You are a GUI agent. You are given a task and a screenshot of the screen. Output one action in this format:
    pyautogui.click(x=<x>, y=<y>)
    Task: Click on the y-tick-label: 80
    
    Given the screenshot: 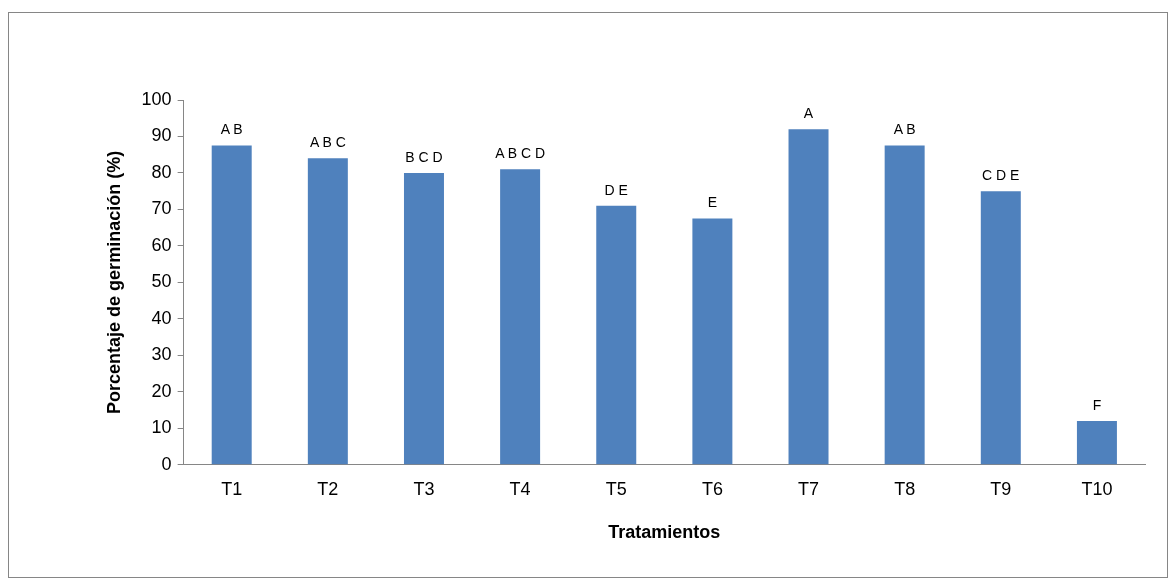 What is the action you would take?
    pyautogui.click(x=161, y=171)
    